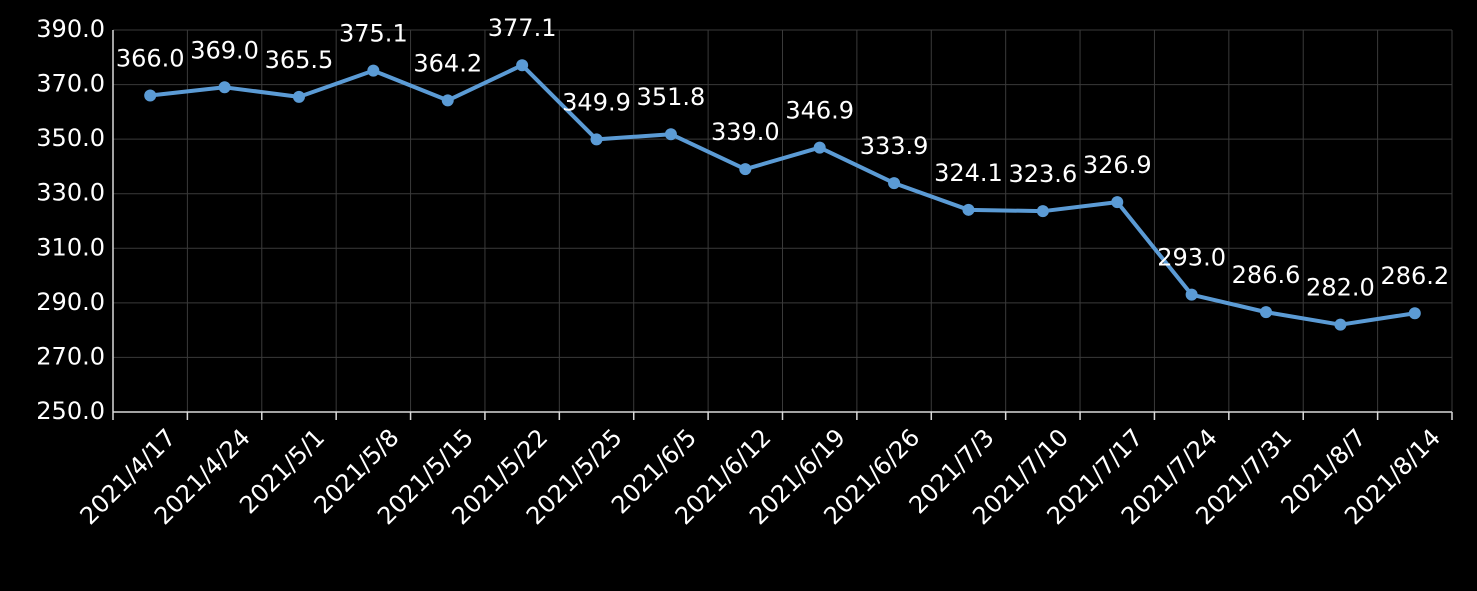 The height and width of the screenshot is (591, 1477). Describe the element at coordinates (299, 60) in the screenshot. I see `data-label: 365.5` at that location.